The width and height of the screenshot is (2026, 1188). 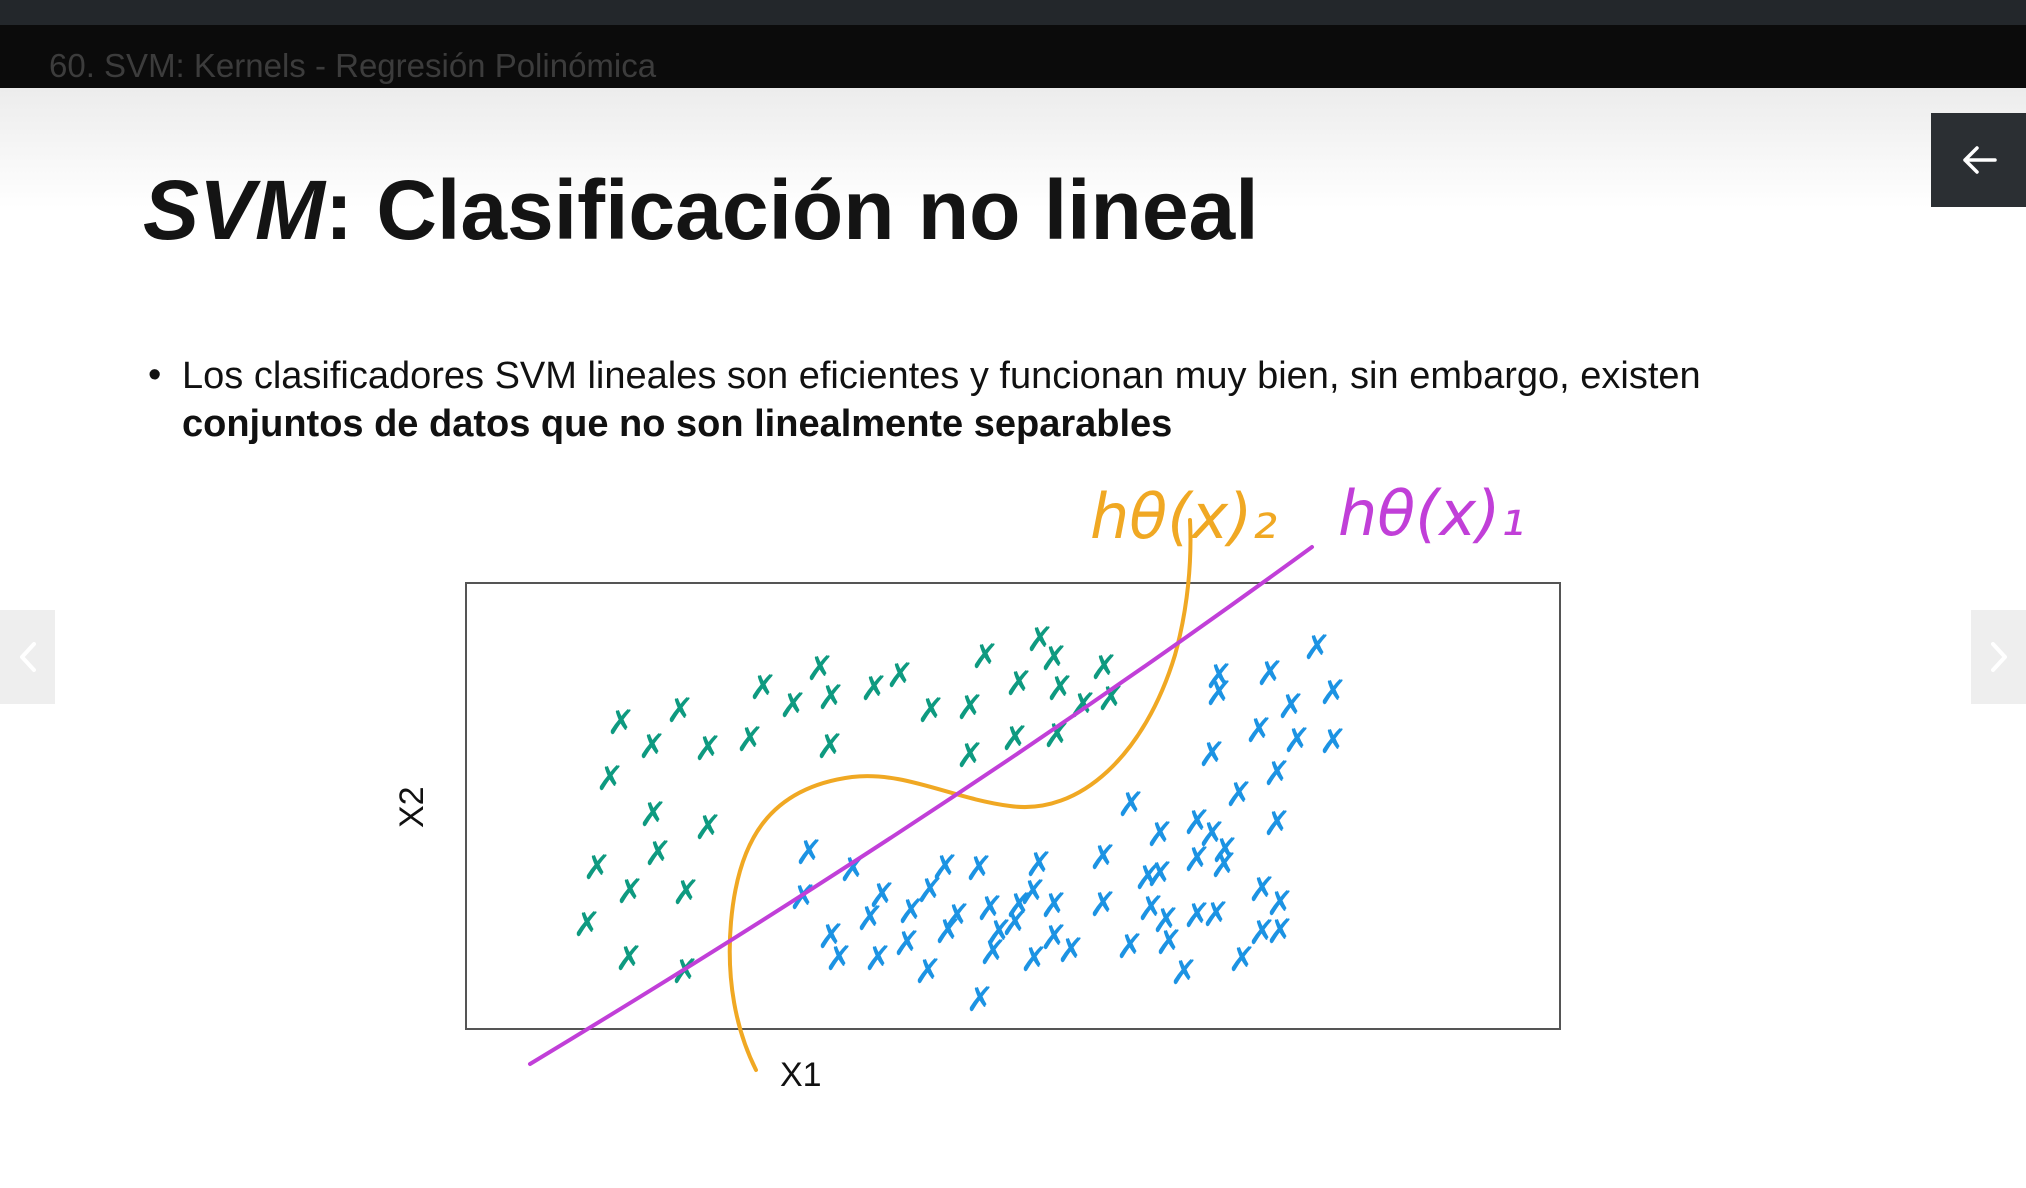 I want to click on slide-title-svm: SVM, so click(x=234, y=210).